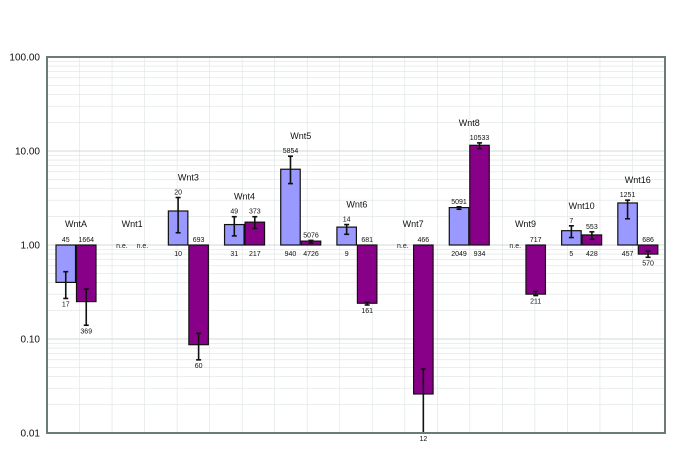 This screenshot has width=685, height=450. Describe the element at coordinates (178, 193) in the screenshot. I see `bar-top-label: 20` at that location.